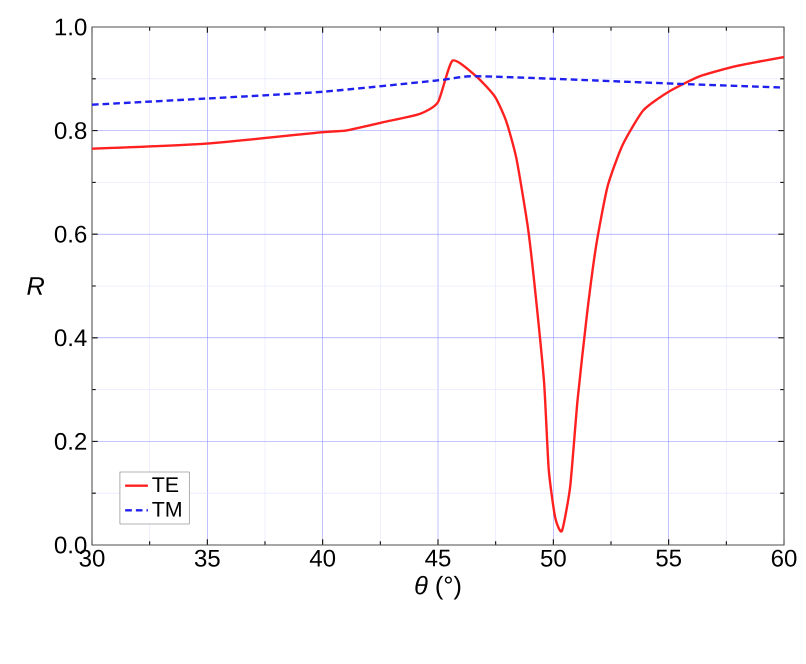 Image resolution: width=806 pixels, height=664 pixels. Describe the element at coordinates (437, 588) in the screenshot. I see `x-axis-title: θ (°)` at that location.